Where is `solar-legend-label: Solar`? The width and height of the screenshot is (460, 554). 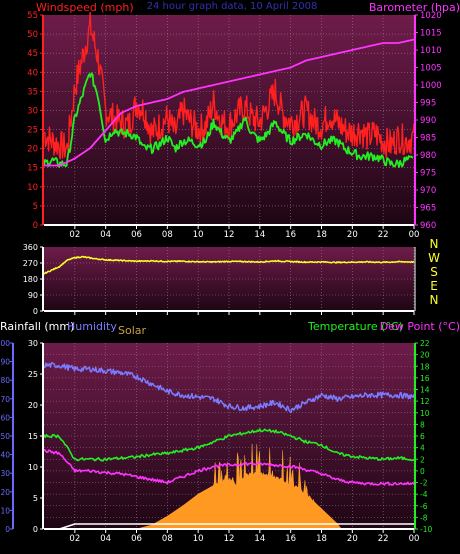 solar-legend-label: Solar is located at coordinates (132, 330).